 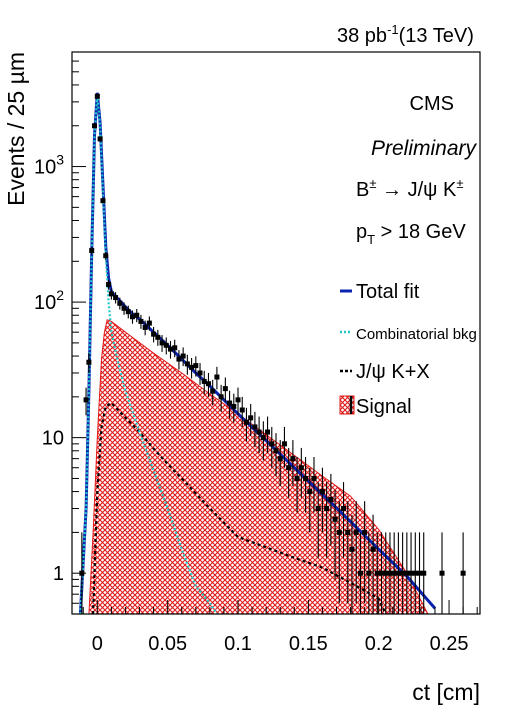 What do you see at coordinates (49, 165) in the screenshot?
I see `y-tick-label: 10³` at bounding box center [49, 165].